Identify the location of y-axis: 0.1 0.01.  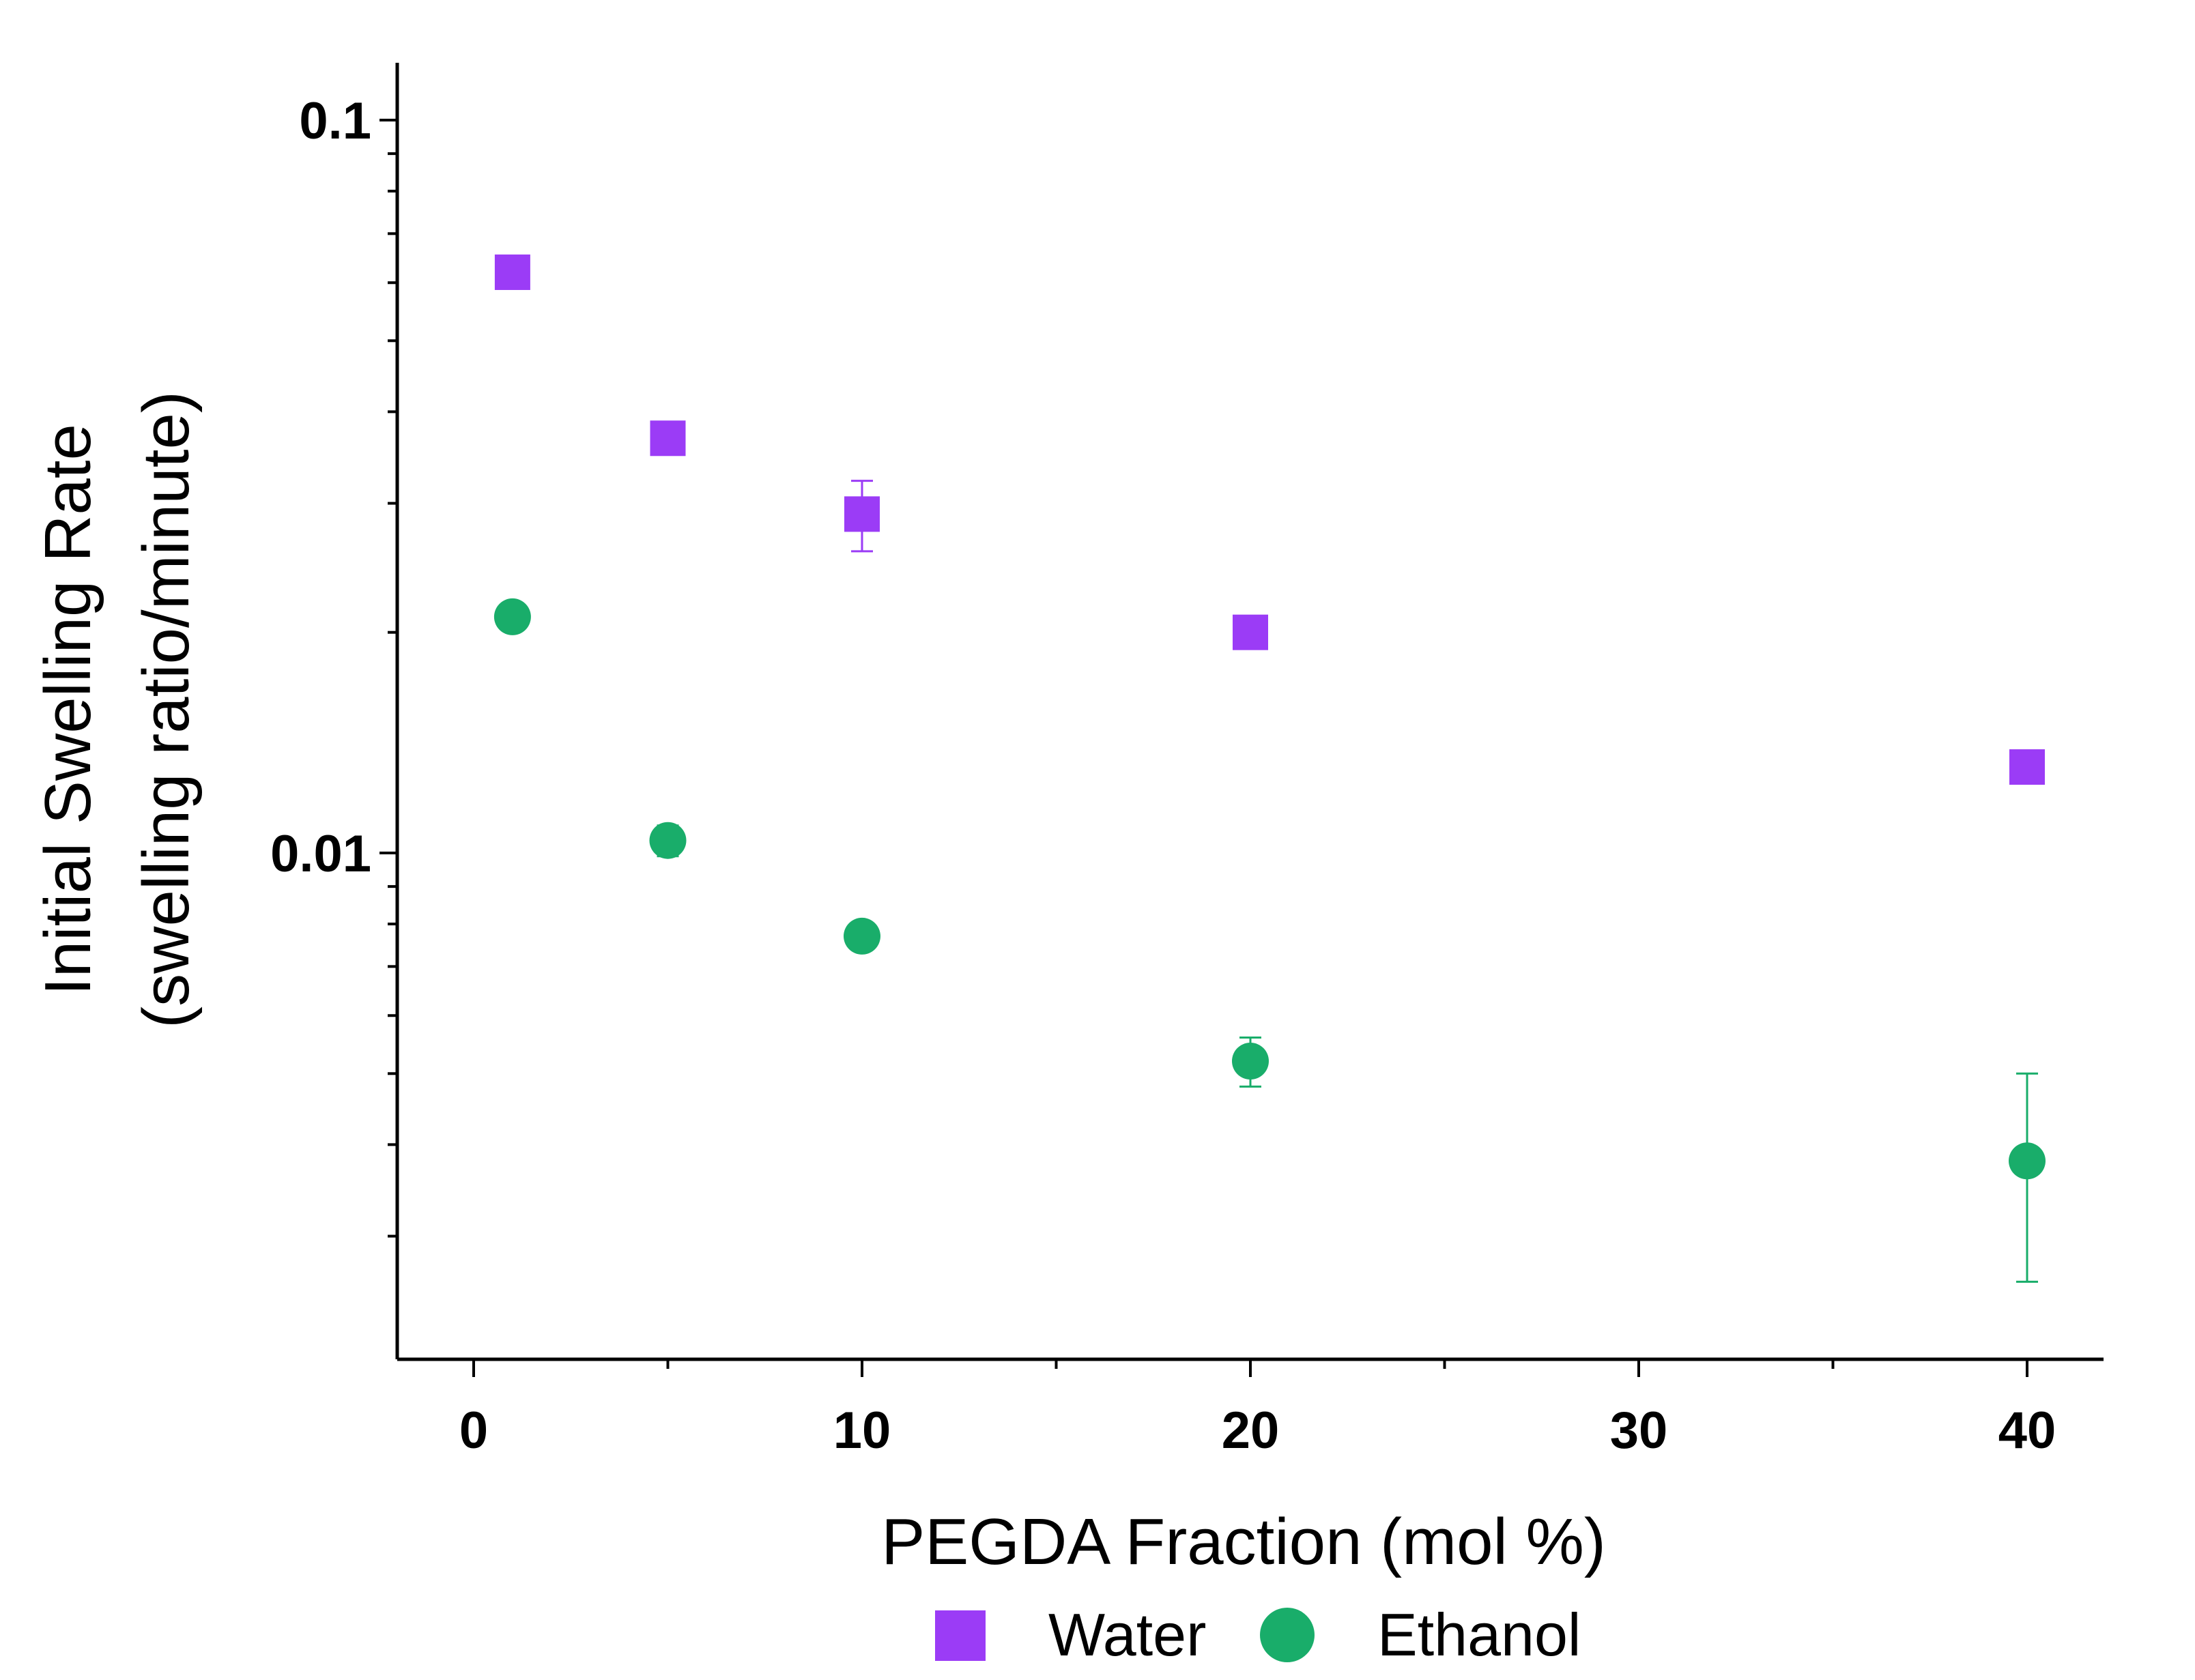
(334, 711).